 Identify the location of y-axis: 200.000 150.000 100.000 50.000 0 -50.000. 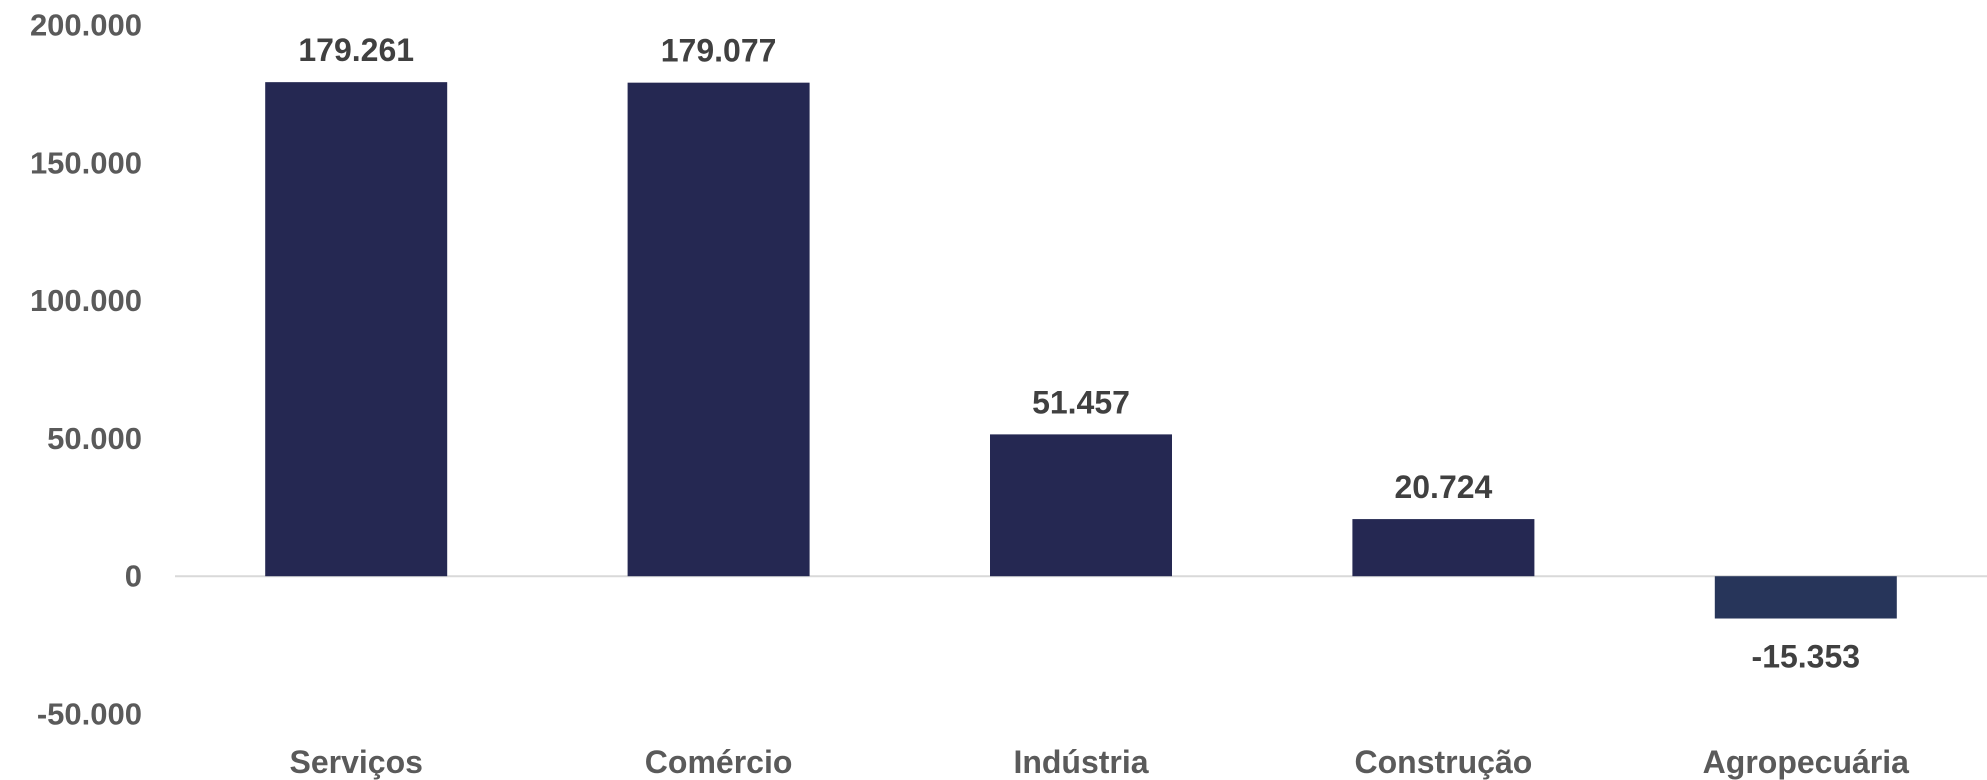
(86, 370).